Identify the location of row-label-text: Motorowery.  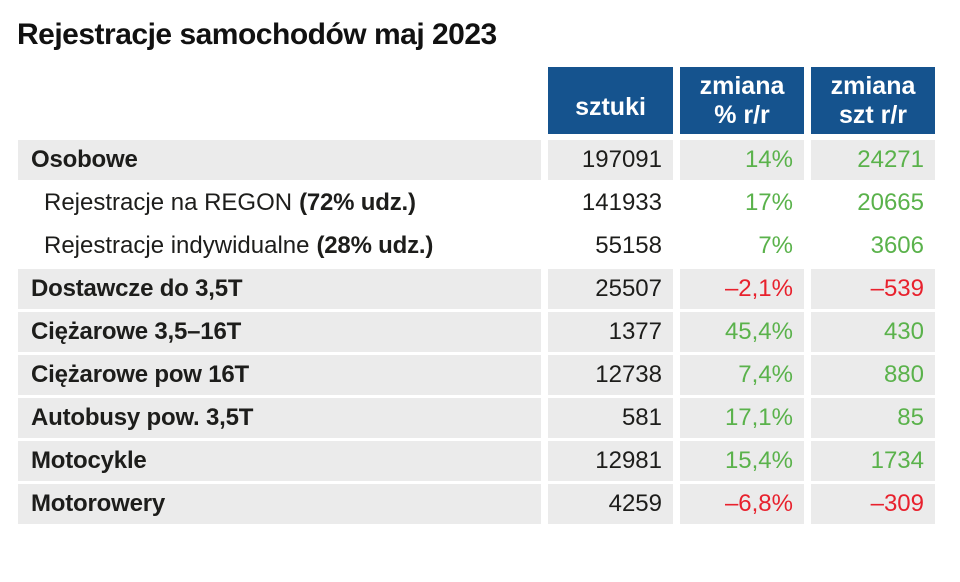
(98, 503).